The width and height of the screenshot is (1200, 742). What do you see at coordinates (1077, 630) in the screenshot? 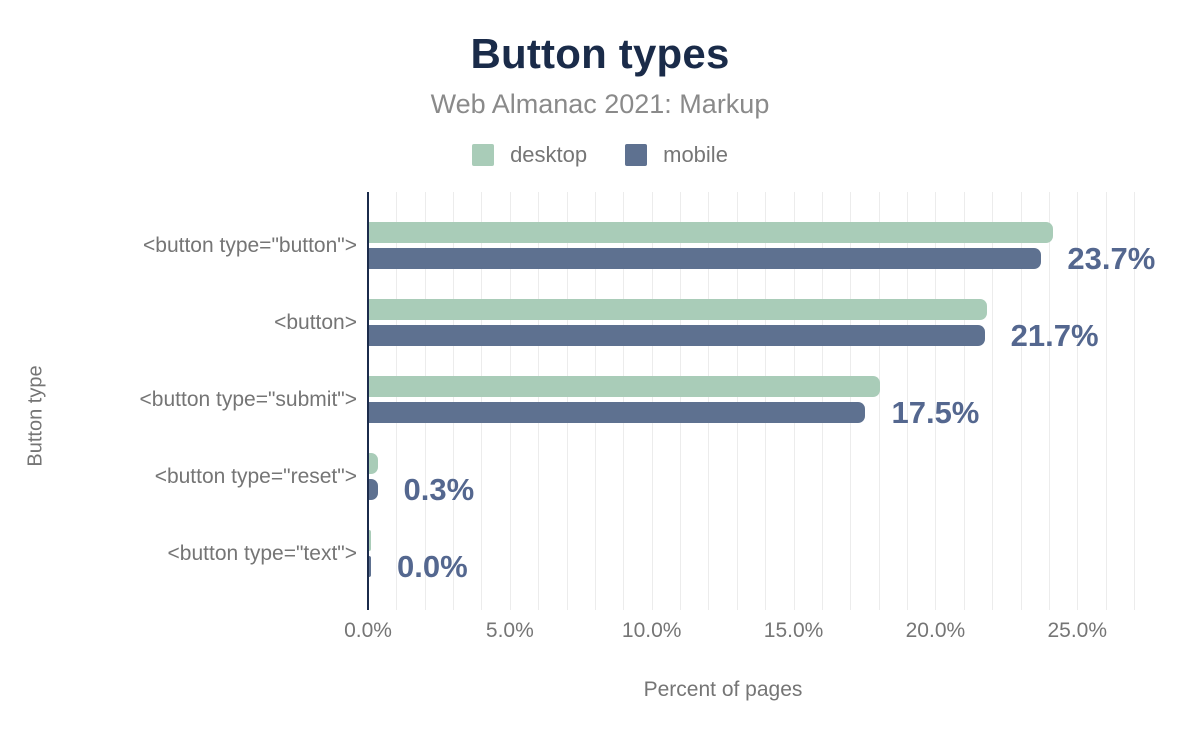
I see `x-tick-label-5: 25.0%` at bounding box center [1077, 630].